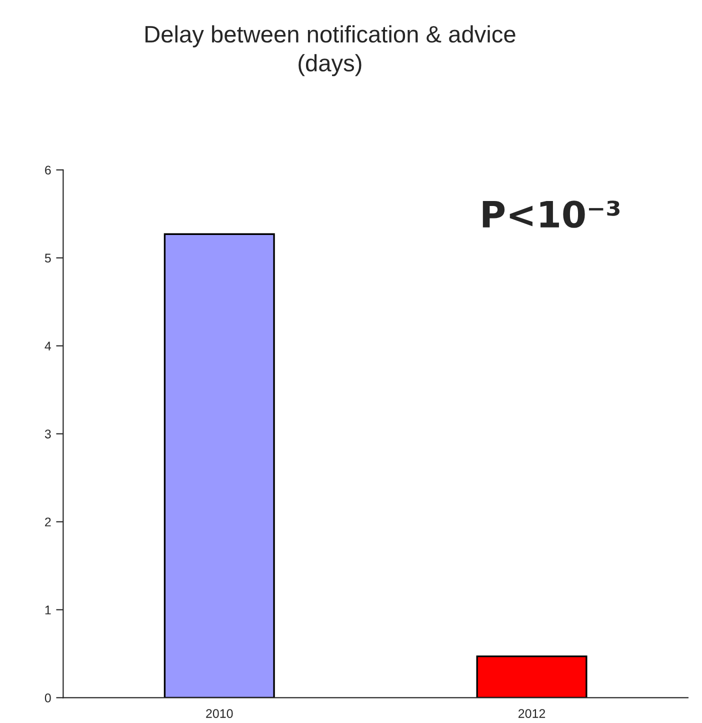 The image size is (702, 723). Describe the element at coordinates (48, 522) in the screenshot. I see `y-tick-label: 2` at that location.